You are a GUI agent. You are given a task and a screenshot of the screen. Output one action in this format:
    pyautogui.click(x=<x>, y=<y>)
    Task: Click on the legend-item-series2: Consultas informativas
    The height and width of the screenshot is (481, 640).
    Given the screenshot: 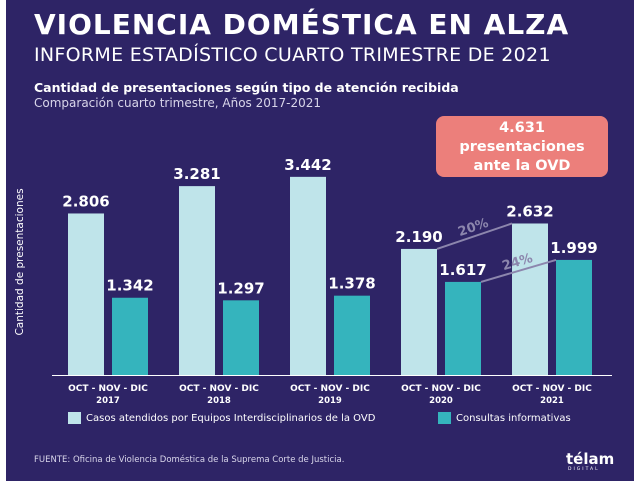 What is the action you would take?
    pyautogui.click(x=504, y=418)
    